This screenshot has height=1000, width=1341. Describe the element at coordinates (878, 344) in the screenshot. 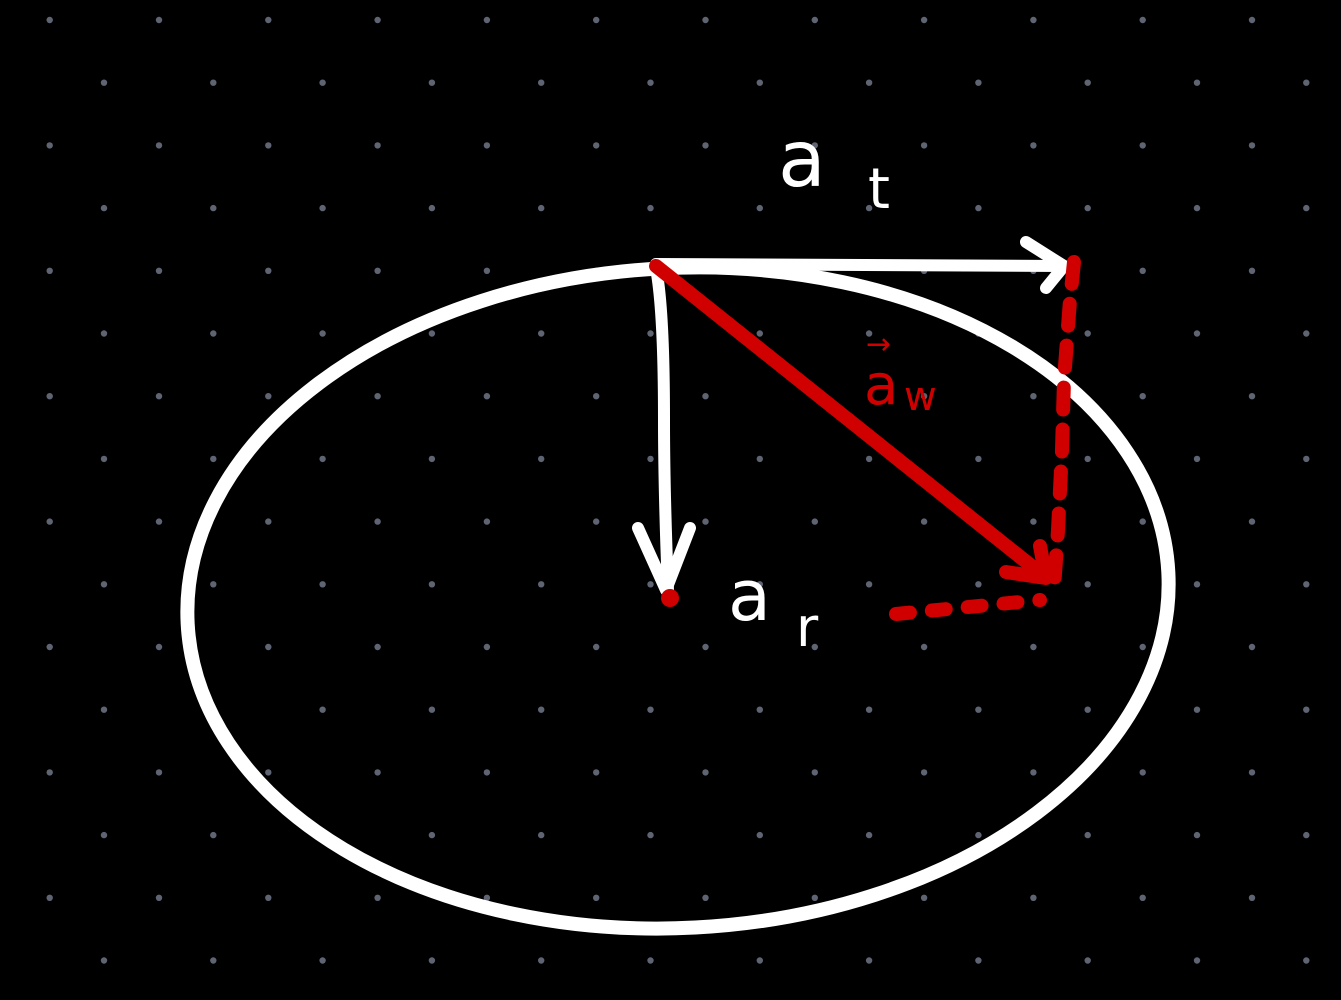

I see `label-aw-arrow: →` at that location.